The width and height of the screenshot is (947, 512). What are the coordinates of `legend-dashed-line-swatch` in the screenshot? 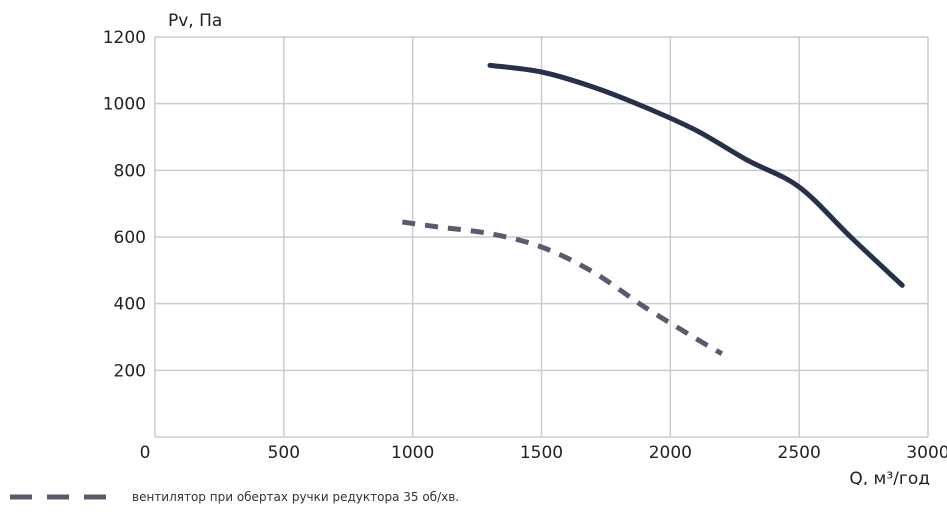 It's located at (65, 497).